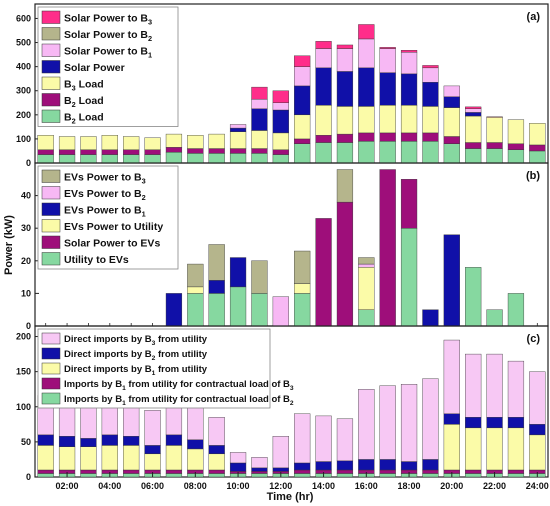  What do you see at coordinates (23, 337) in the screenshot?
I see `y-tick-label: 200` at bounding box center [23, 337].